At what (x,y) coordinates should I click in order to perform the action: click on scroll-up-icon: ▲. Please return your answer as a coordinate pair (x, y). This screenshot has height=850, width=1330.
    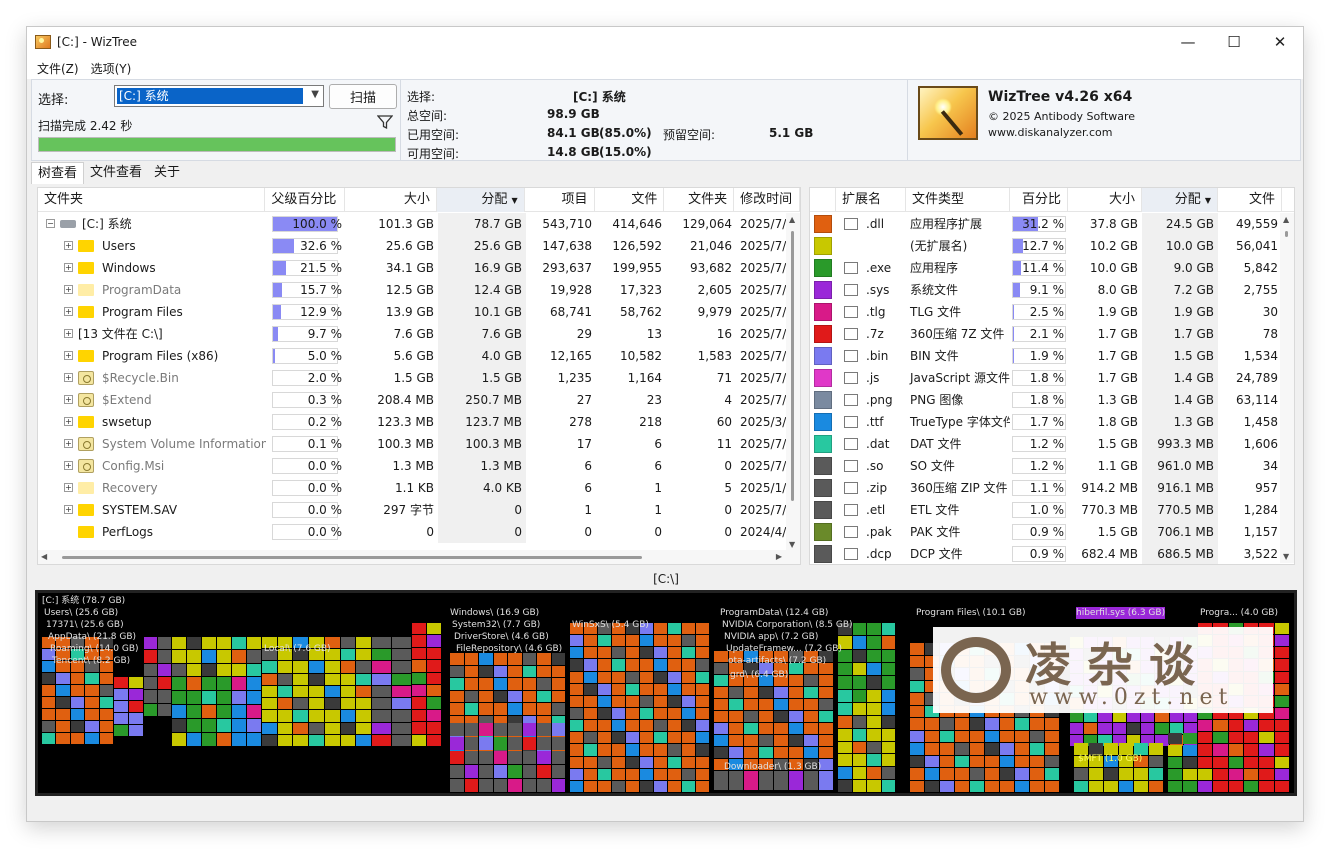
    Looking at the image, I should click on (792, 219).